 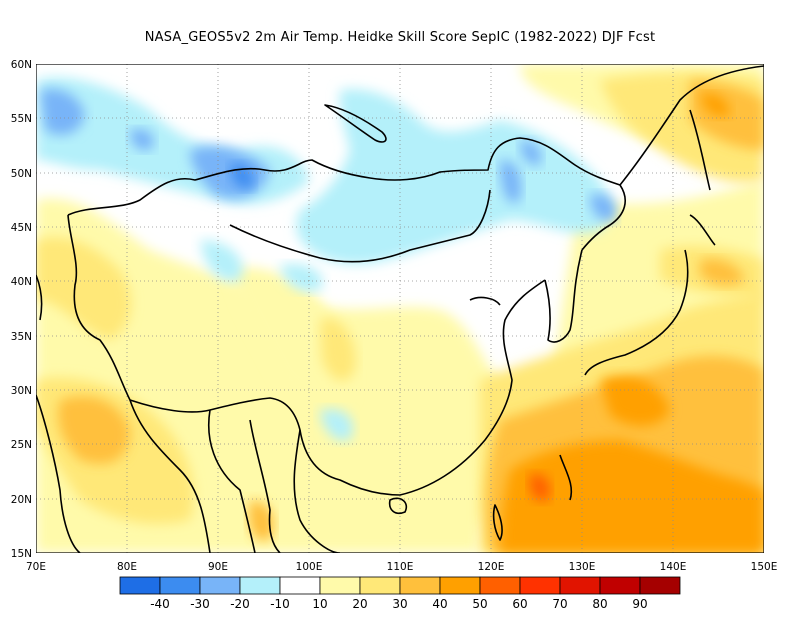 I want to click on colorbar-tick-label: 40, so click(x=439, y=604).